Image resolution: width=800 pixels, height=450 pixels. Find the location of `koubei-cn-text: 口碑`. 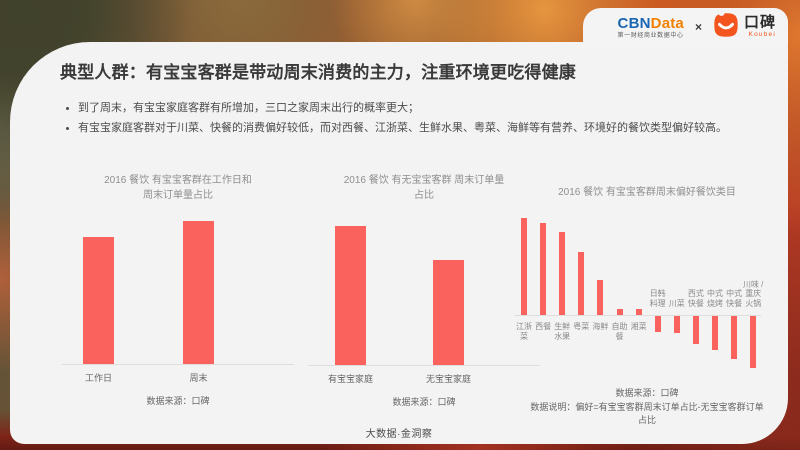

koubei-cn-text: 口碑 is located at coordinates (759, 23).